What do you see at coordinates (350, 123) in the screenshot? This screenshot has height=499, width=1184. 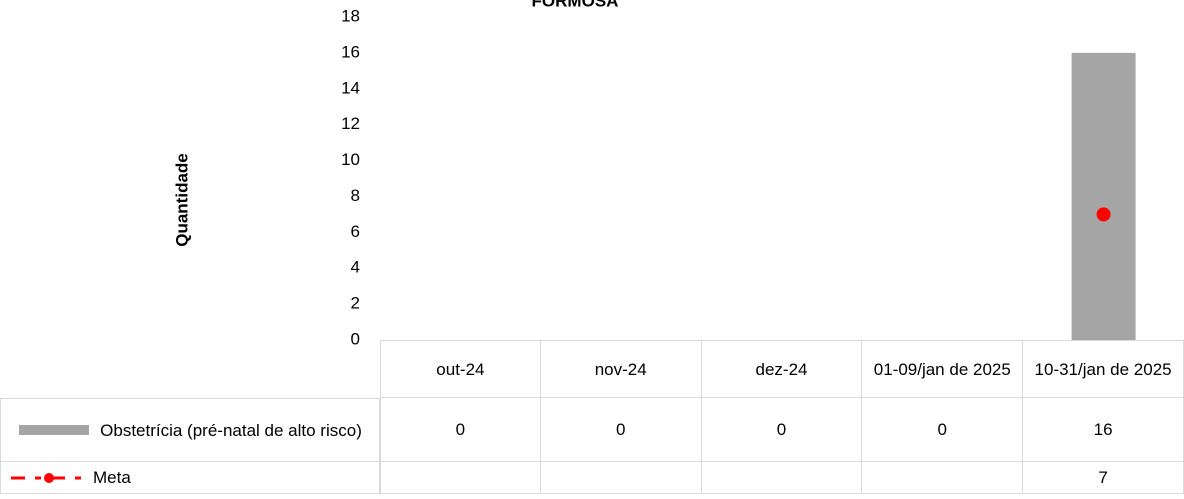 I see `y-tick-label: 12` at bounding box center [350, 123].